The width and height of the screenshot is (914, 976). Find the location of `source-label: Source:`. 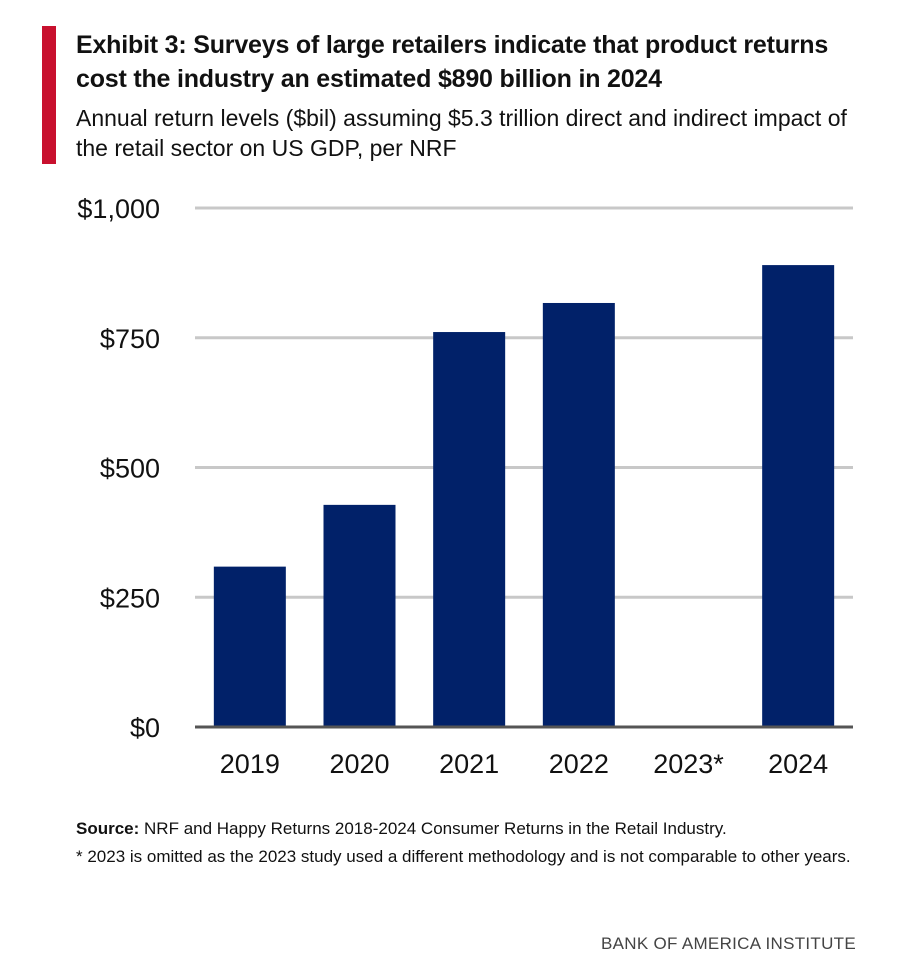

source-label: Source: is located at coordinates (108, 828).